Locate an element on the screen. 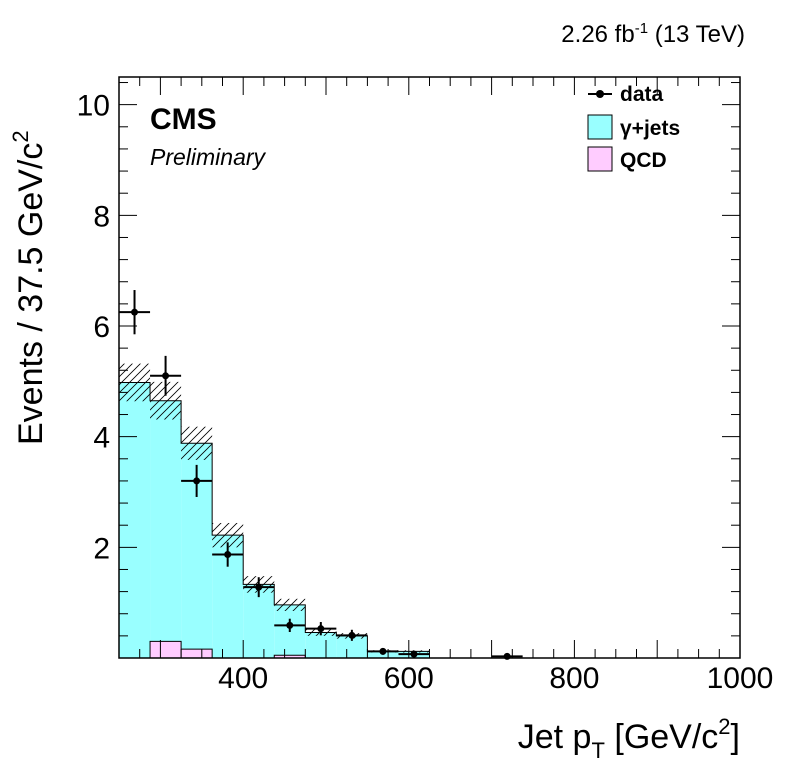  lumi-label: 2.26 fb-1 (13 TeV) is located at coordinates (653, 34).